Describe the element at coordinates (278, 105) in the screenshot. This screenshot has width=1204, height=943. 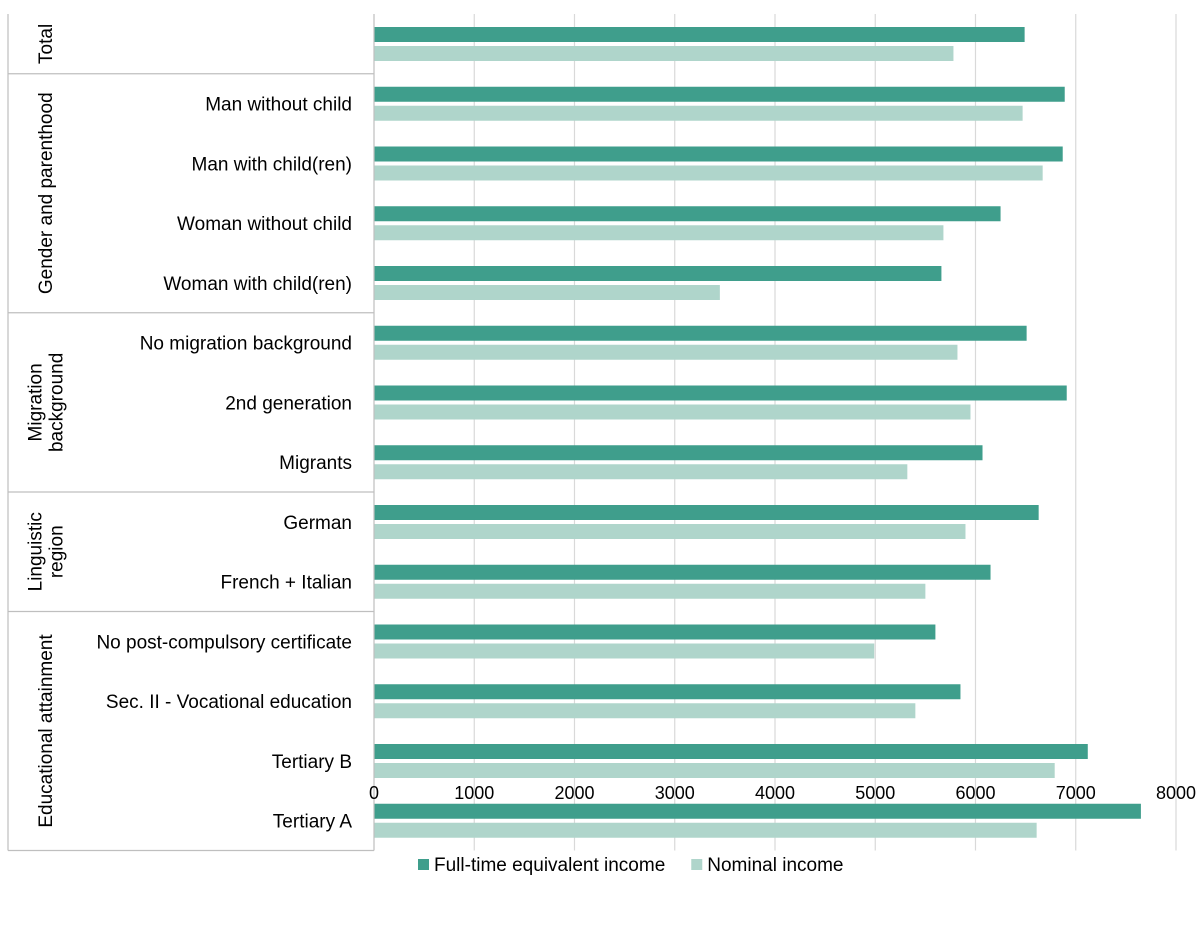
I see `category-label-1: Man without child` at that location.